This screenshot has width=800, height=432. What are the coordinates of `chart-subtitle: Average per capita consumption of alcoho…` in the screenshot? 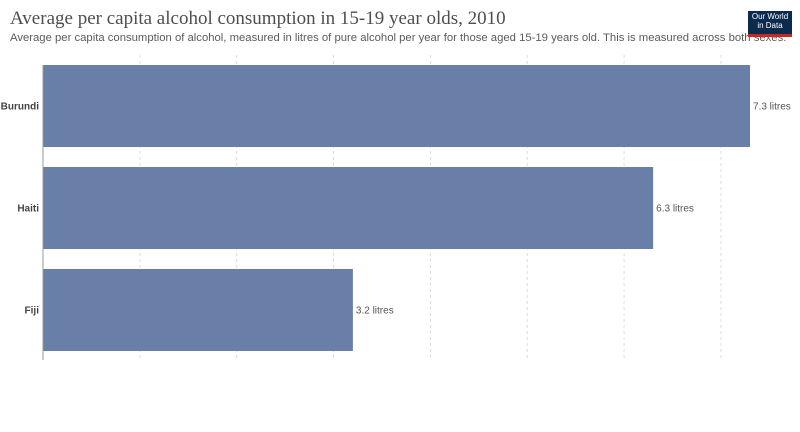 It's located at (398, 38).